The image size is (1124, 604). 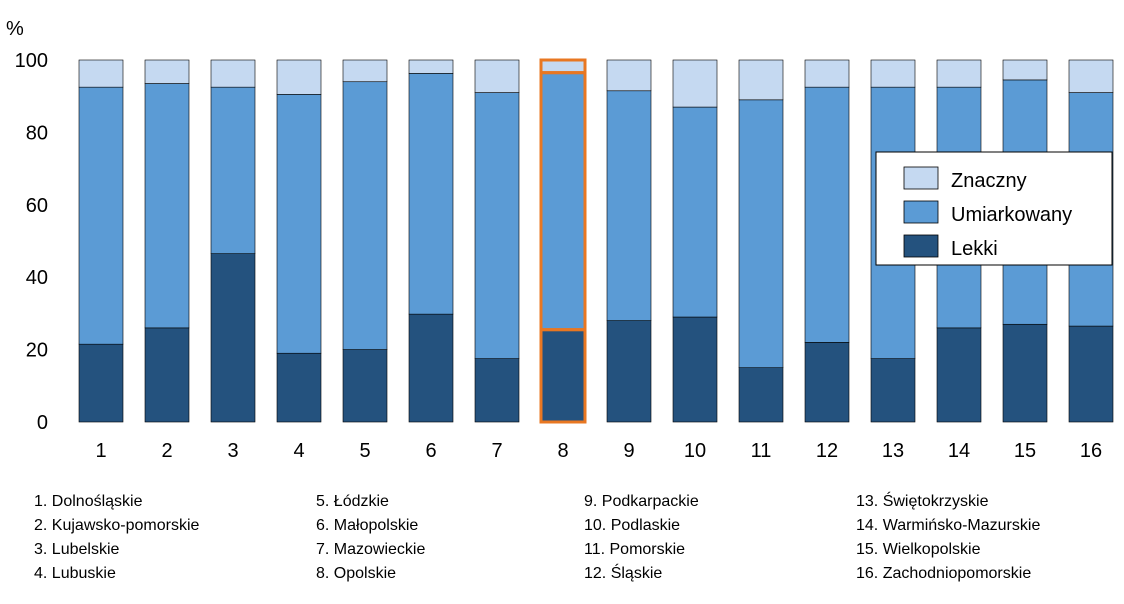 I want to click on region-note: 8. Opolskie, so click(x=356, y=573).